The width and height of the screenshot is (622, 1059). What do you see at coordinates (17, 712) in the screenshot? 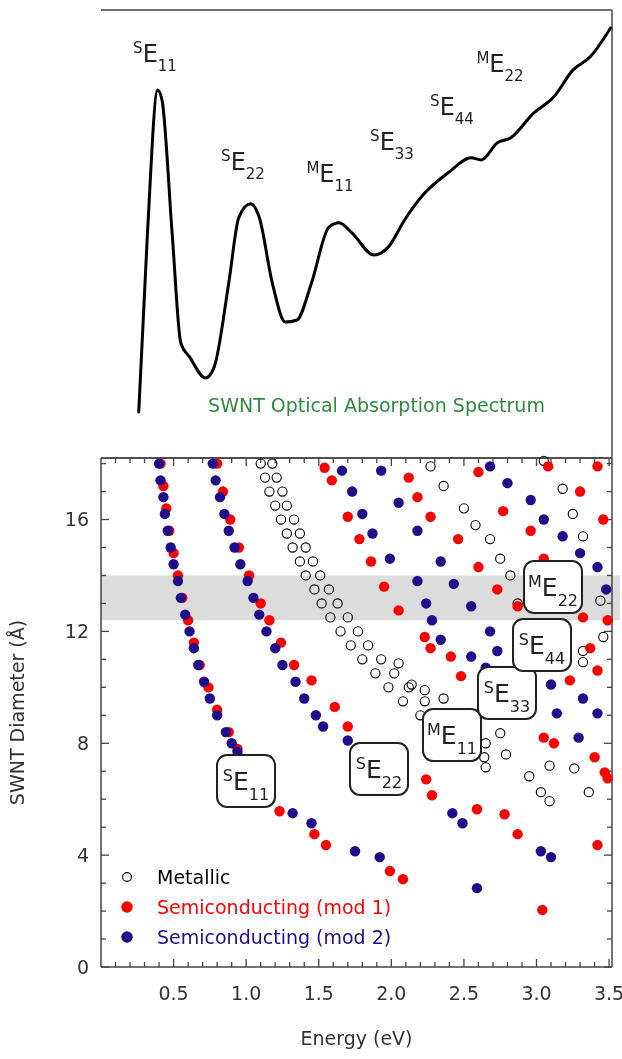
I see `y-axis-title: SWNT Diameter (Å)` at bounding box center [17, 712].